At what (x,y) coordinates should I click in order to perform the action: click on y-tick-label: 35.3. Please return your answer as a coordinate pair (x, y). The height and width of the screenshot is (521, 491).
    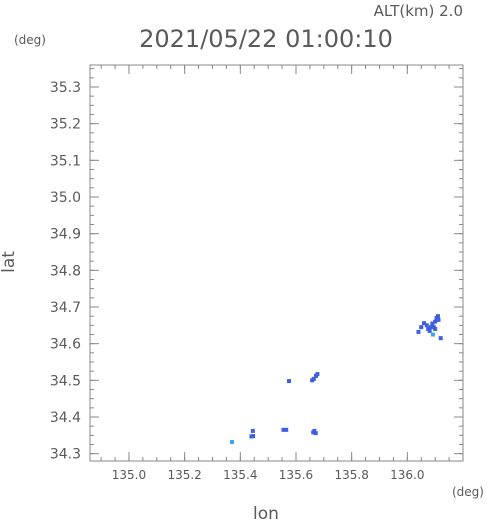
    Looking at the image, I should click on (65, 88).